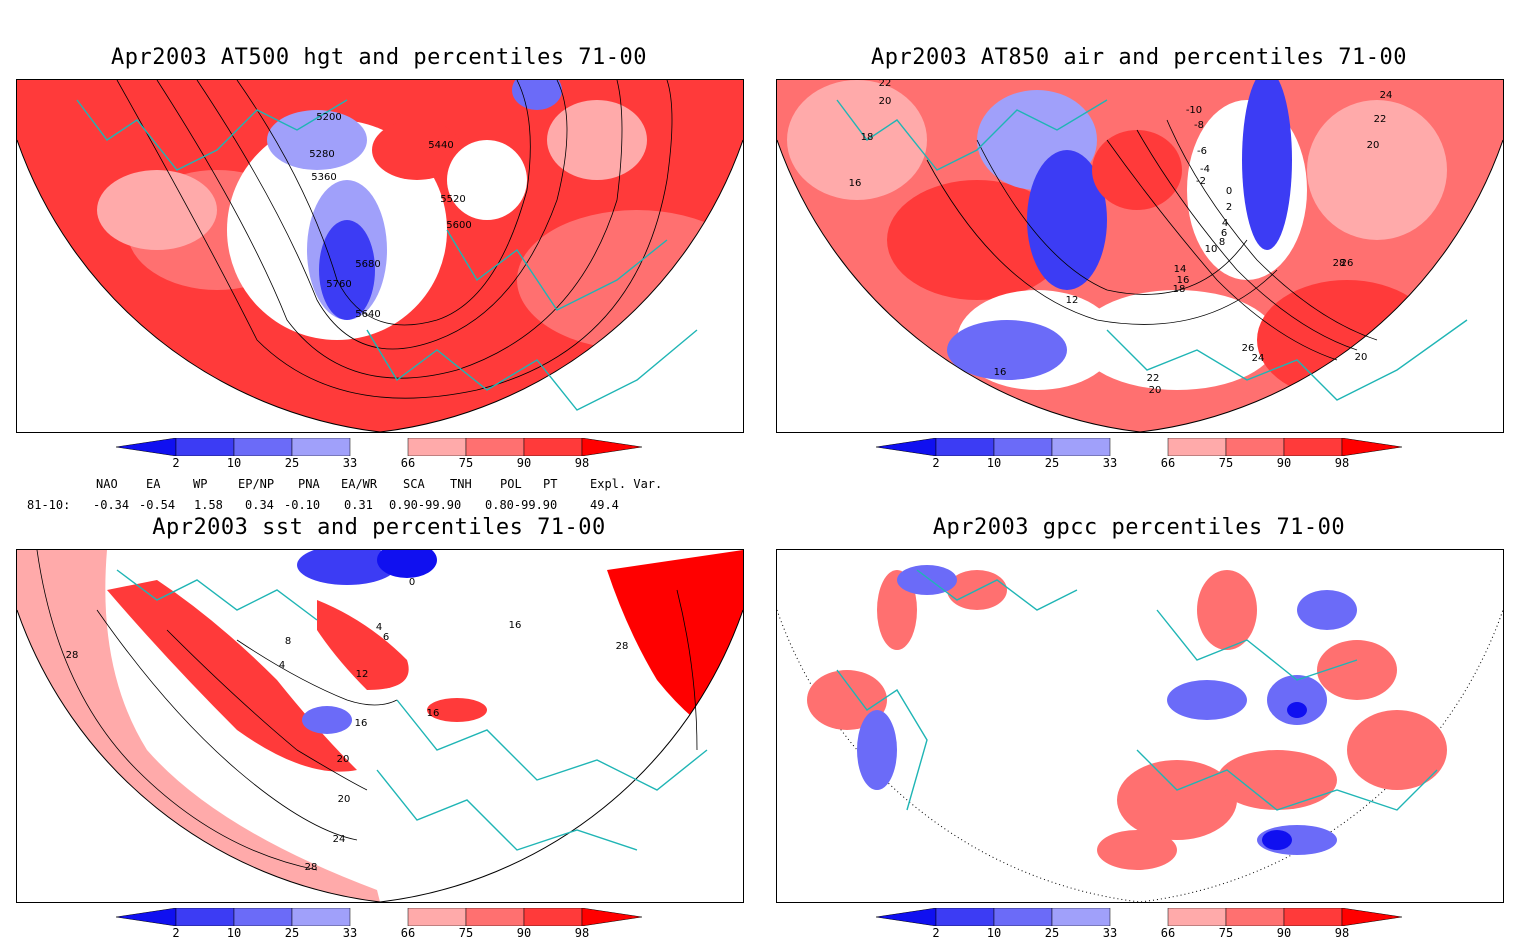  Describe the element at coordinates (1202, 151) in the screenshot. I see `contour-label: -6` at that location.